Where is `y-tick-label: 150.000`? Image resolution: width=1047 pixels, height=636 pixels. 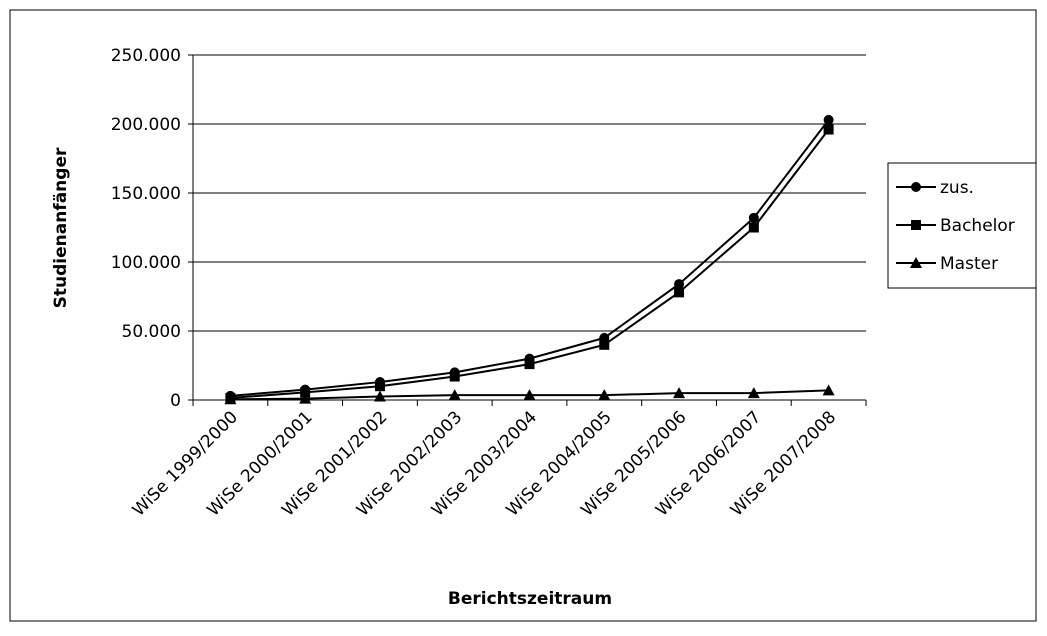
y-tick-label: 150.000 is located at coordinates (146, 194).